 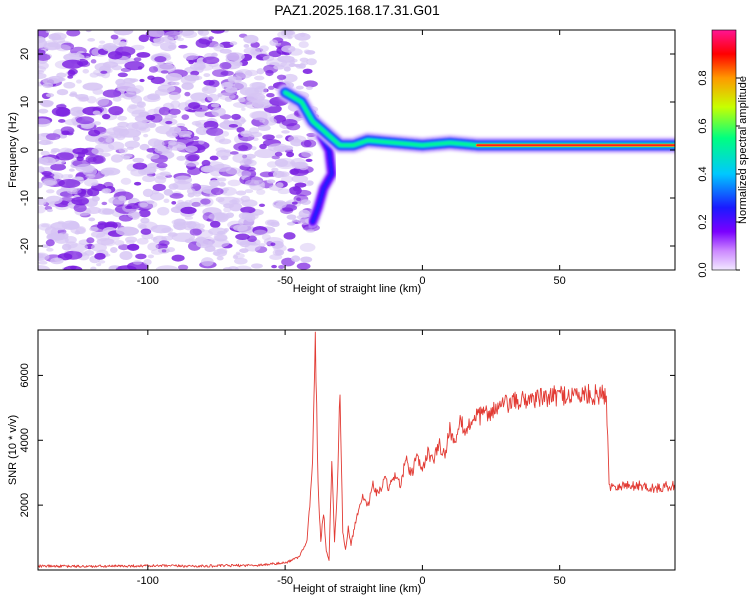 What do you see at coordinates (703, 77) in the screenshot?
I see `colorbar-tick-label: 0.8` at bounding box center [703, 77].